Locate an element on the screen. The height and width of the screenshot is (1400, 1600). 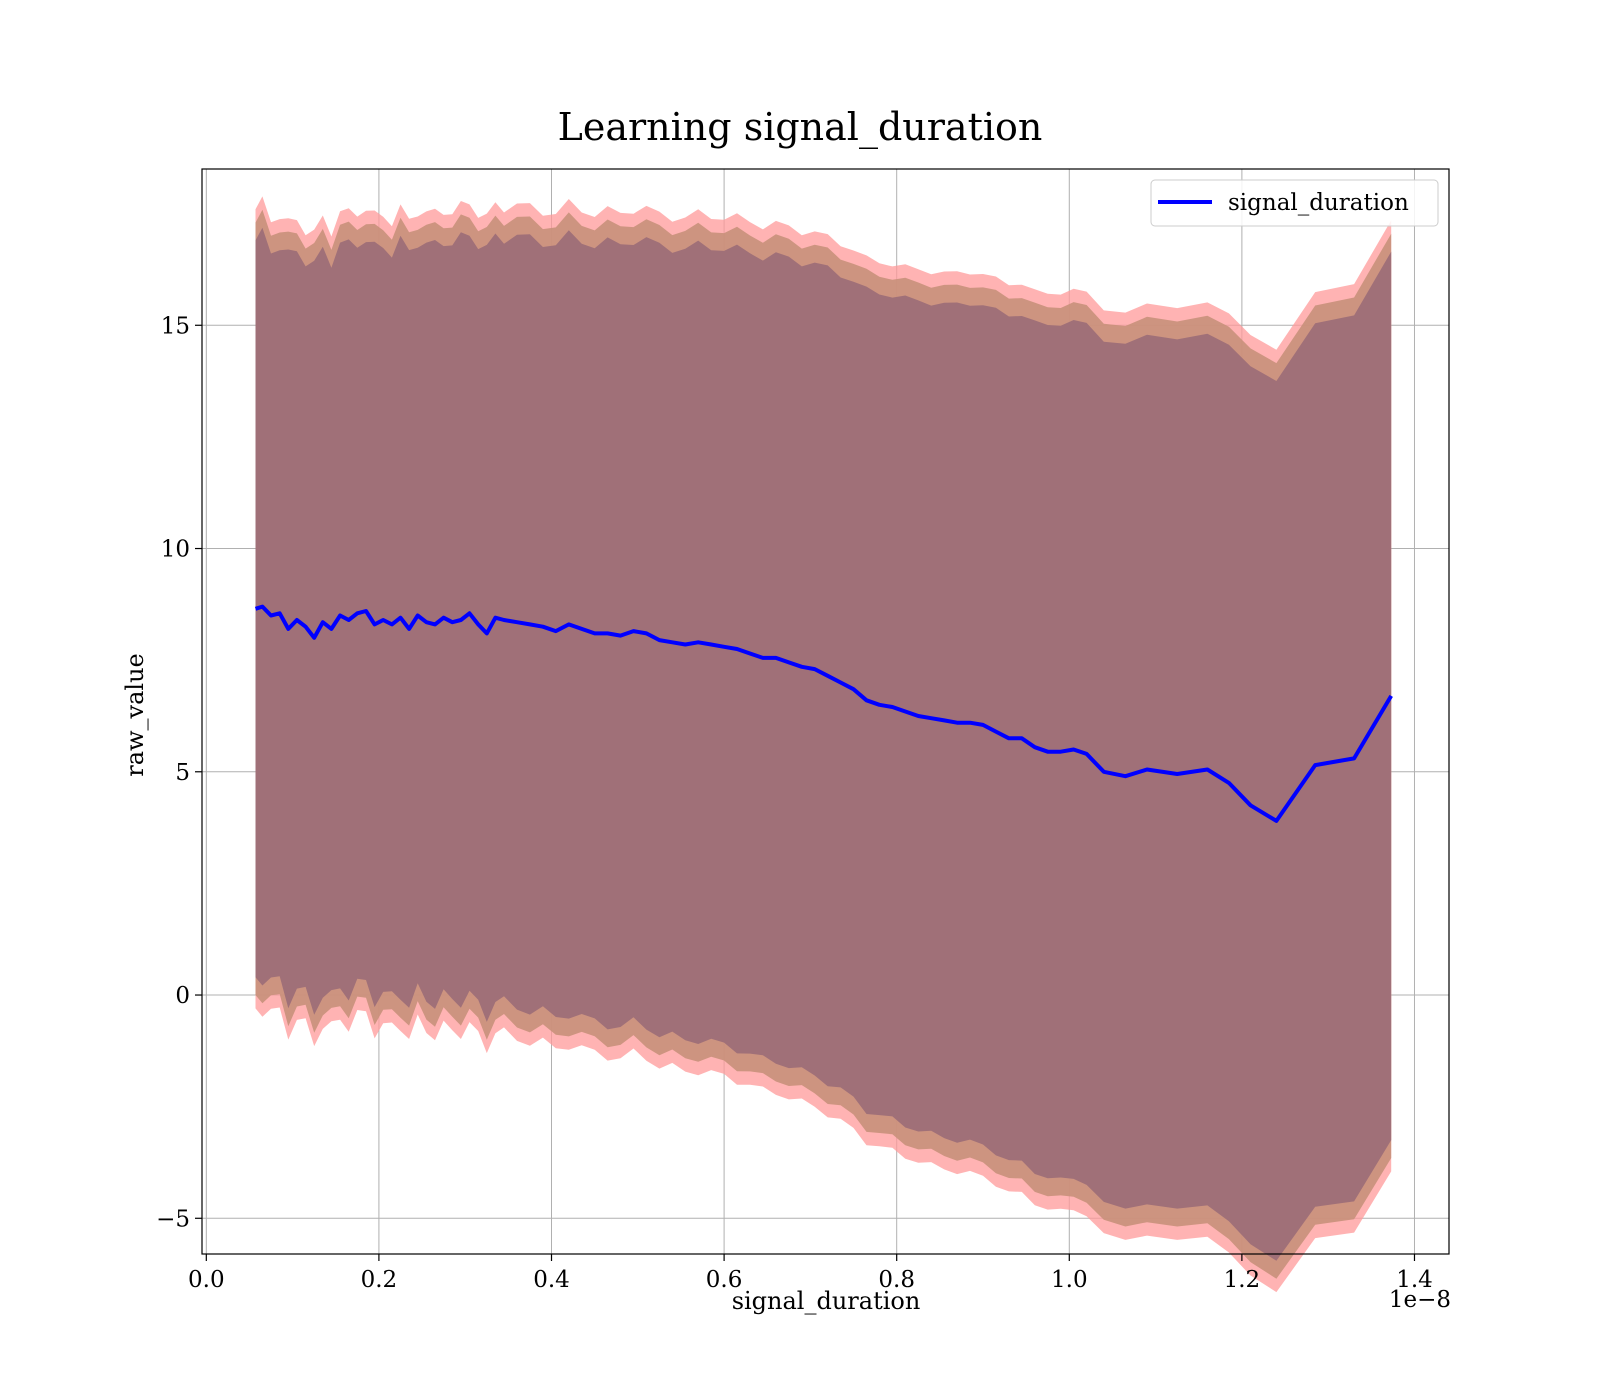
legend-box is located at coordinates (1294, 203).